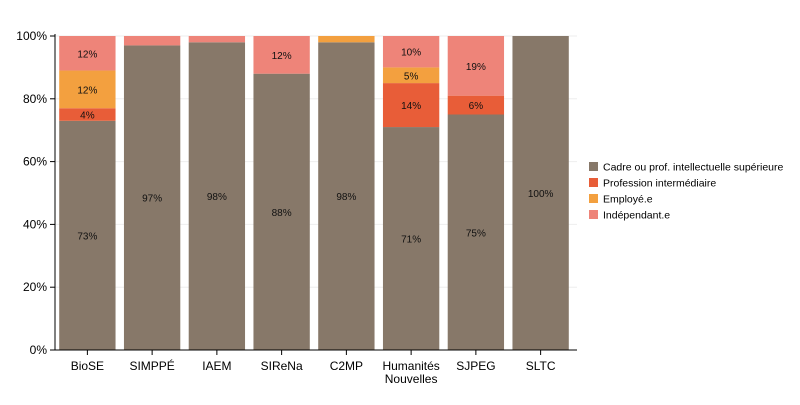  I want to click on data-label: 73%, so click(87, 236).